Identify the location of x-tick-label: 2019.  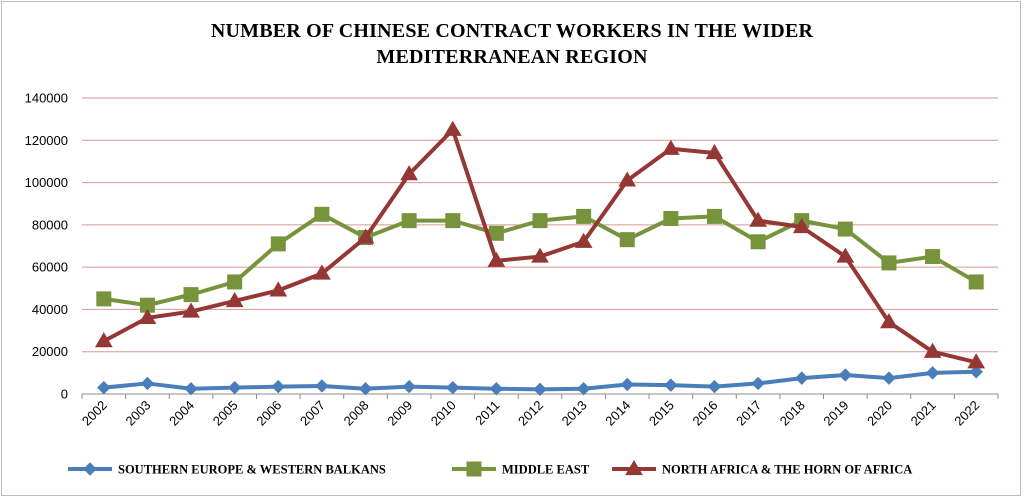
(835, 413).